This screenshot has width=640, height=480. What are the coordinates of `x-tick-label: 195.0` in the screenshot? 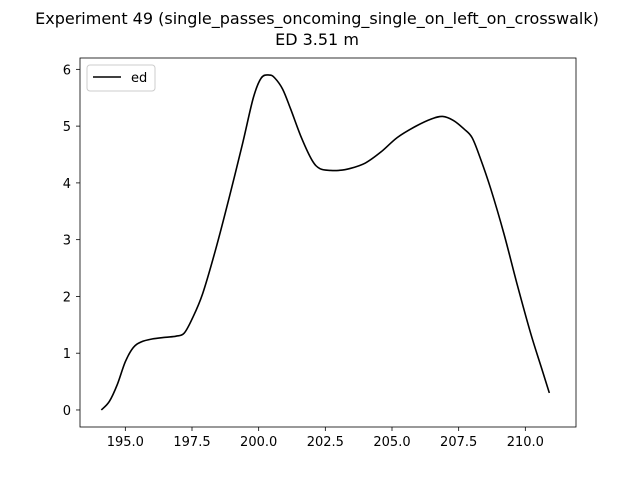 It's located at (125, 442).